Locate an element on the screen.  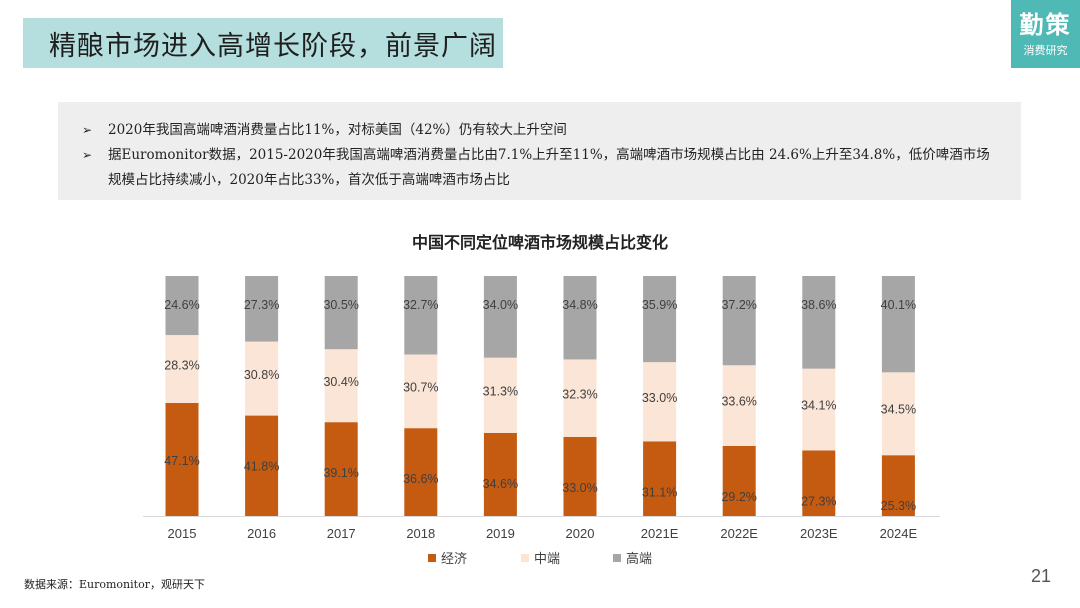
data-label-premium-2023E: 38.6% is located at coordinates (818, 305).